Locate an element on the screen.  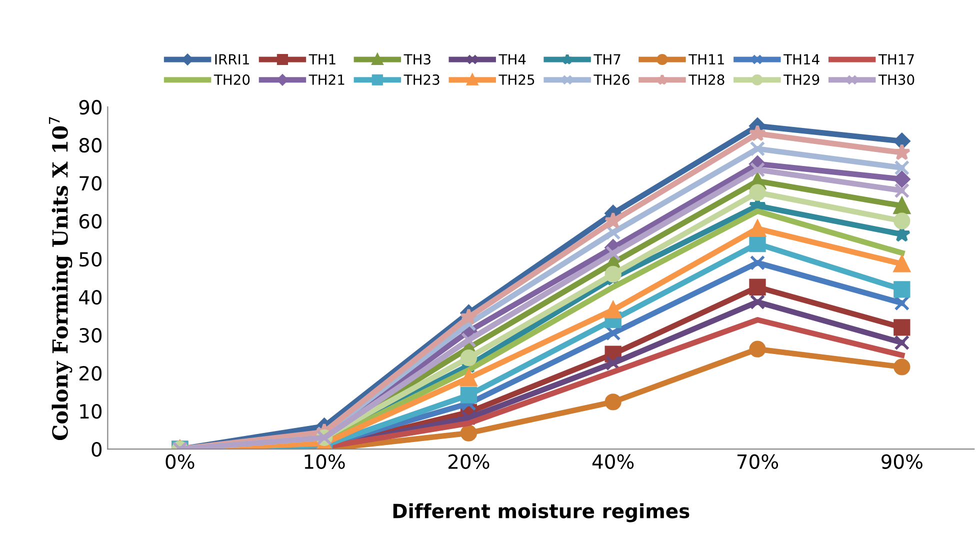
y-tick-label: 80 is located at coordinates (90, 145).